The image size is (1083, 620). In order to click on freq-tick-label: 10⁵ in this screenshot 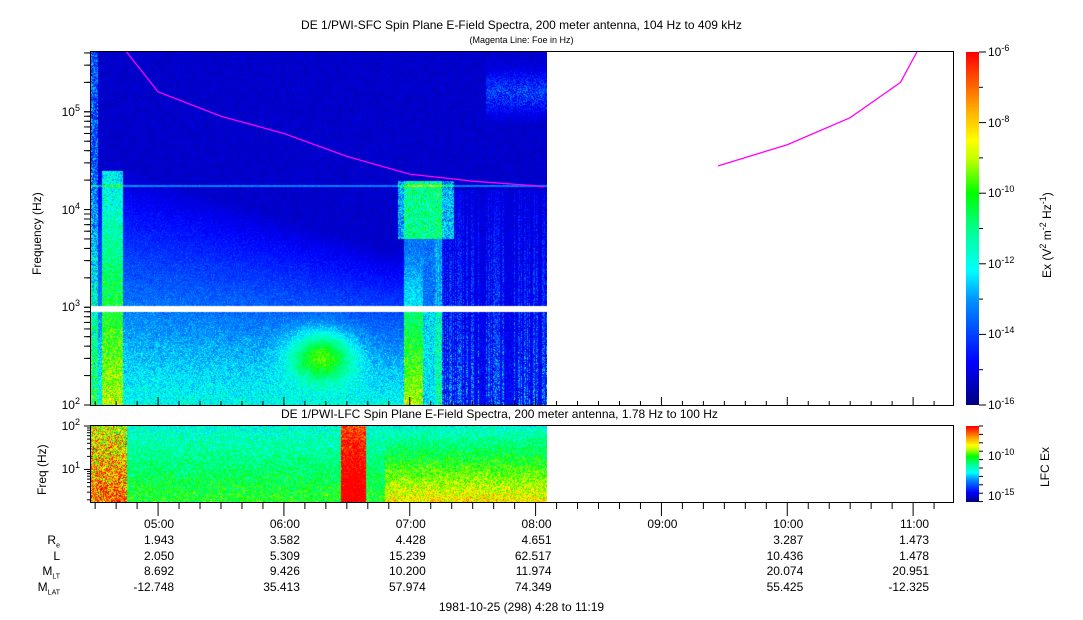, I will do `click(70, 110)`.